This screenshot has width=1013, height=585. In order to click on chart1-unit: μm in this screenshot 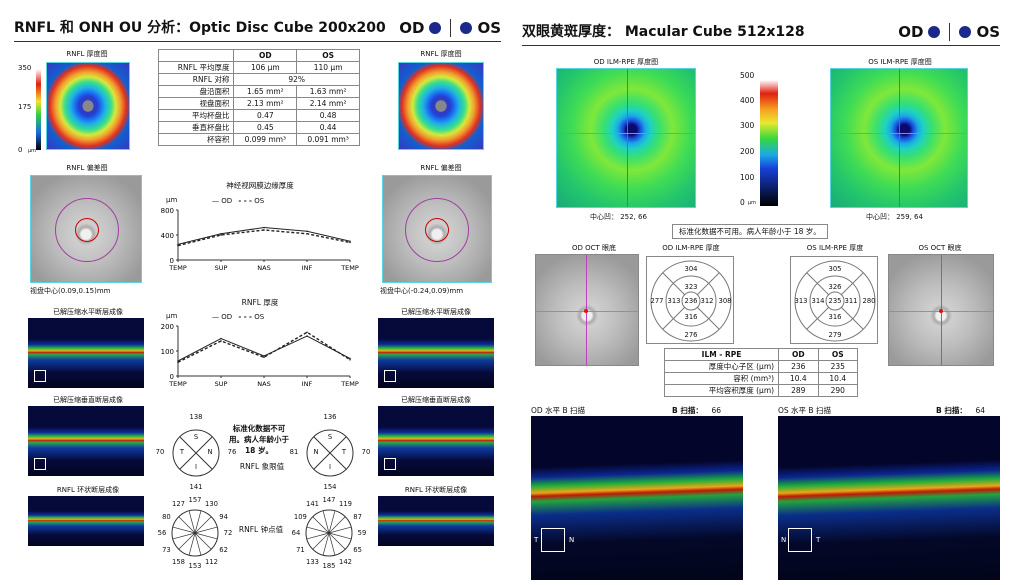, I will do `click(172, 200)`.